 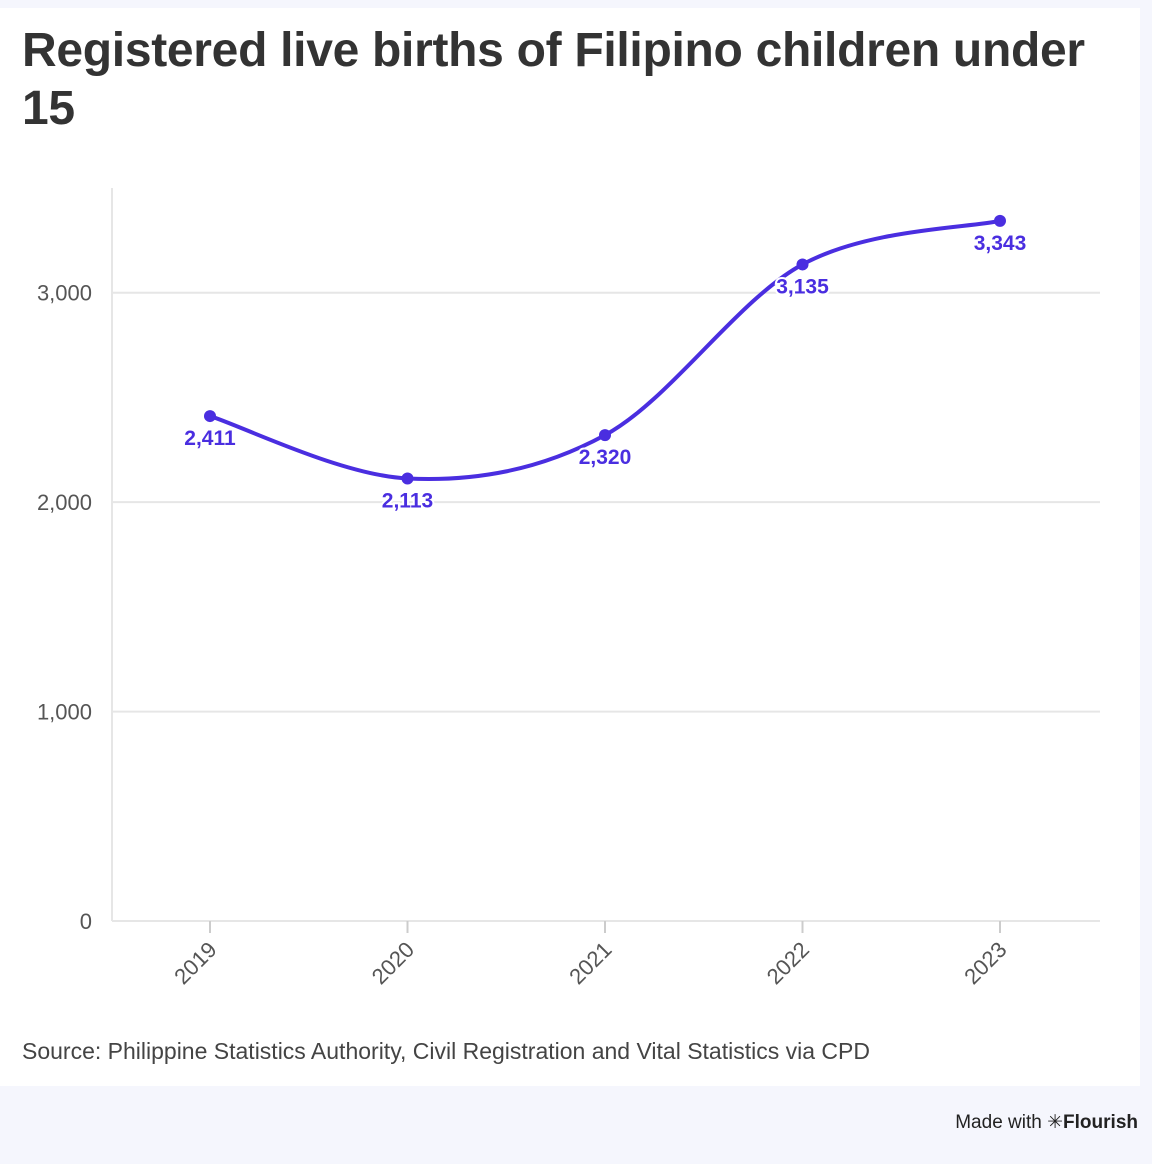 I want to click on data-label: 2,320, so click(x=605, y=457).